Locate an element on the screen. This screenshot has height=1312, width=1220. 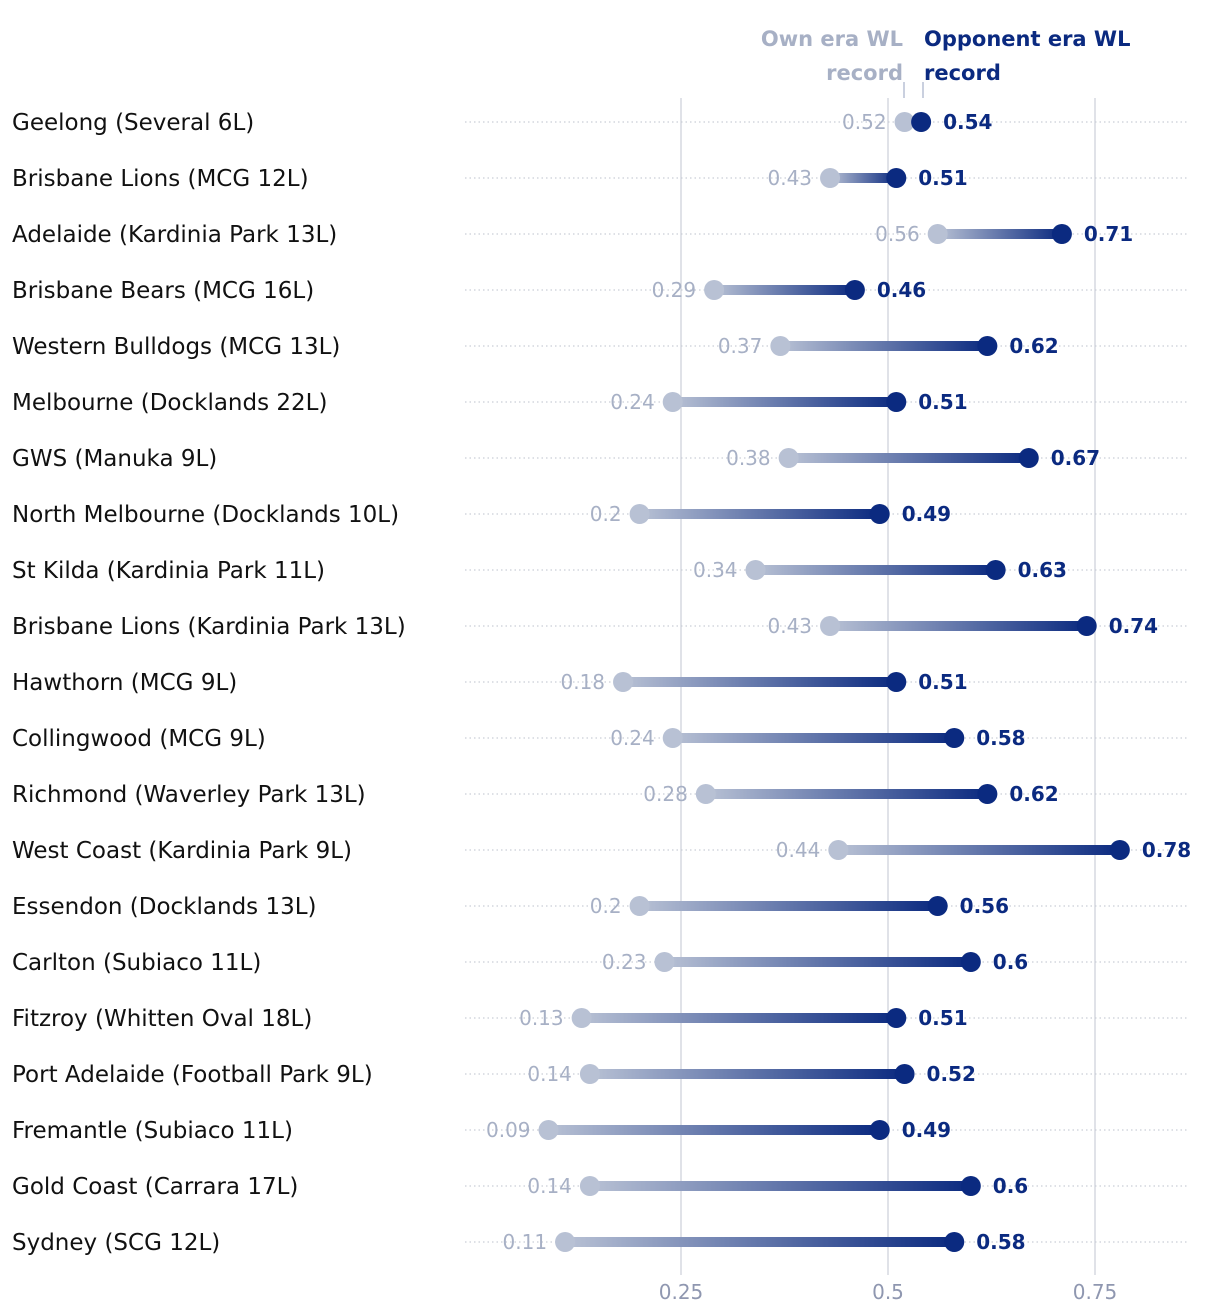
own-value-label: 0.11 is located at coordinates (525, 1242).